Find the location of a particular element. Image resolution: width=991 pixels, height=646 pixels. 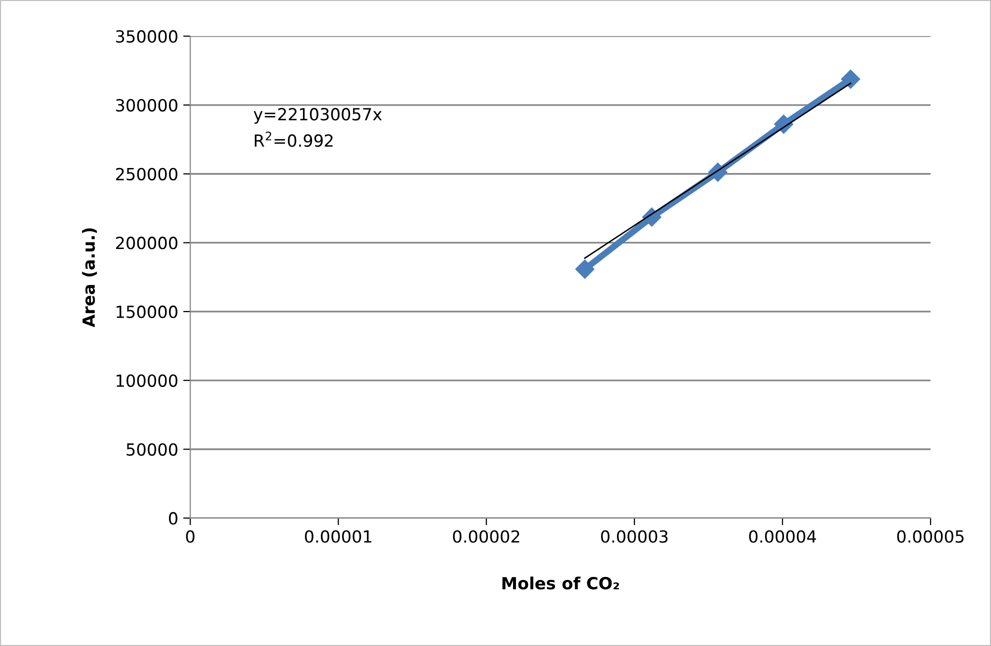

y-tick-label: 100000 is located at coordinates (147, 380).